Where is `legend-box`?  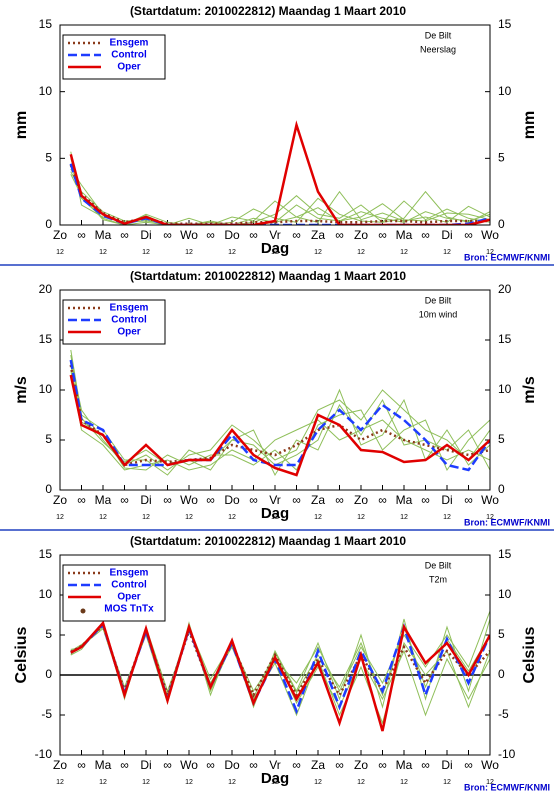
legend-box is located at coordinates (114, 593).